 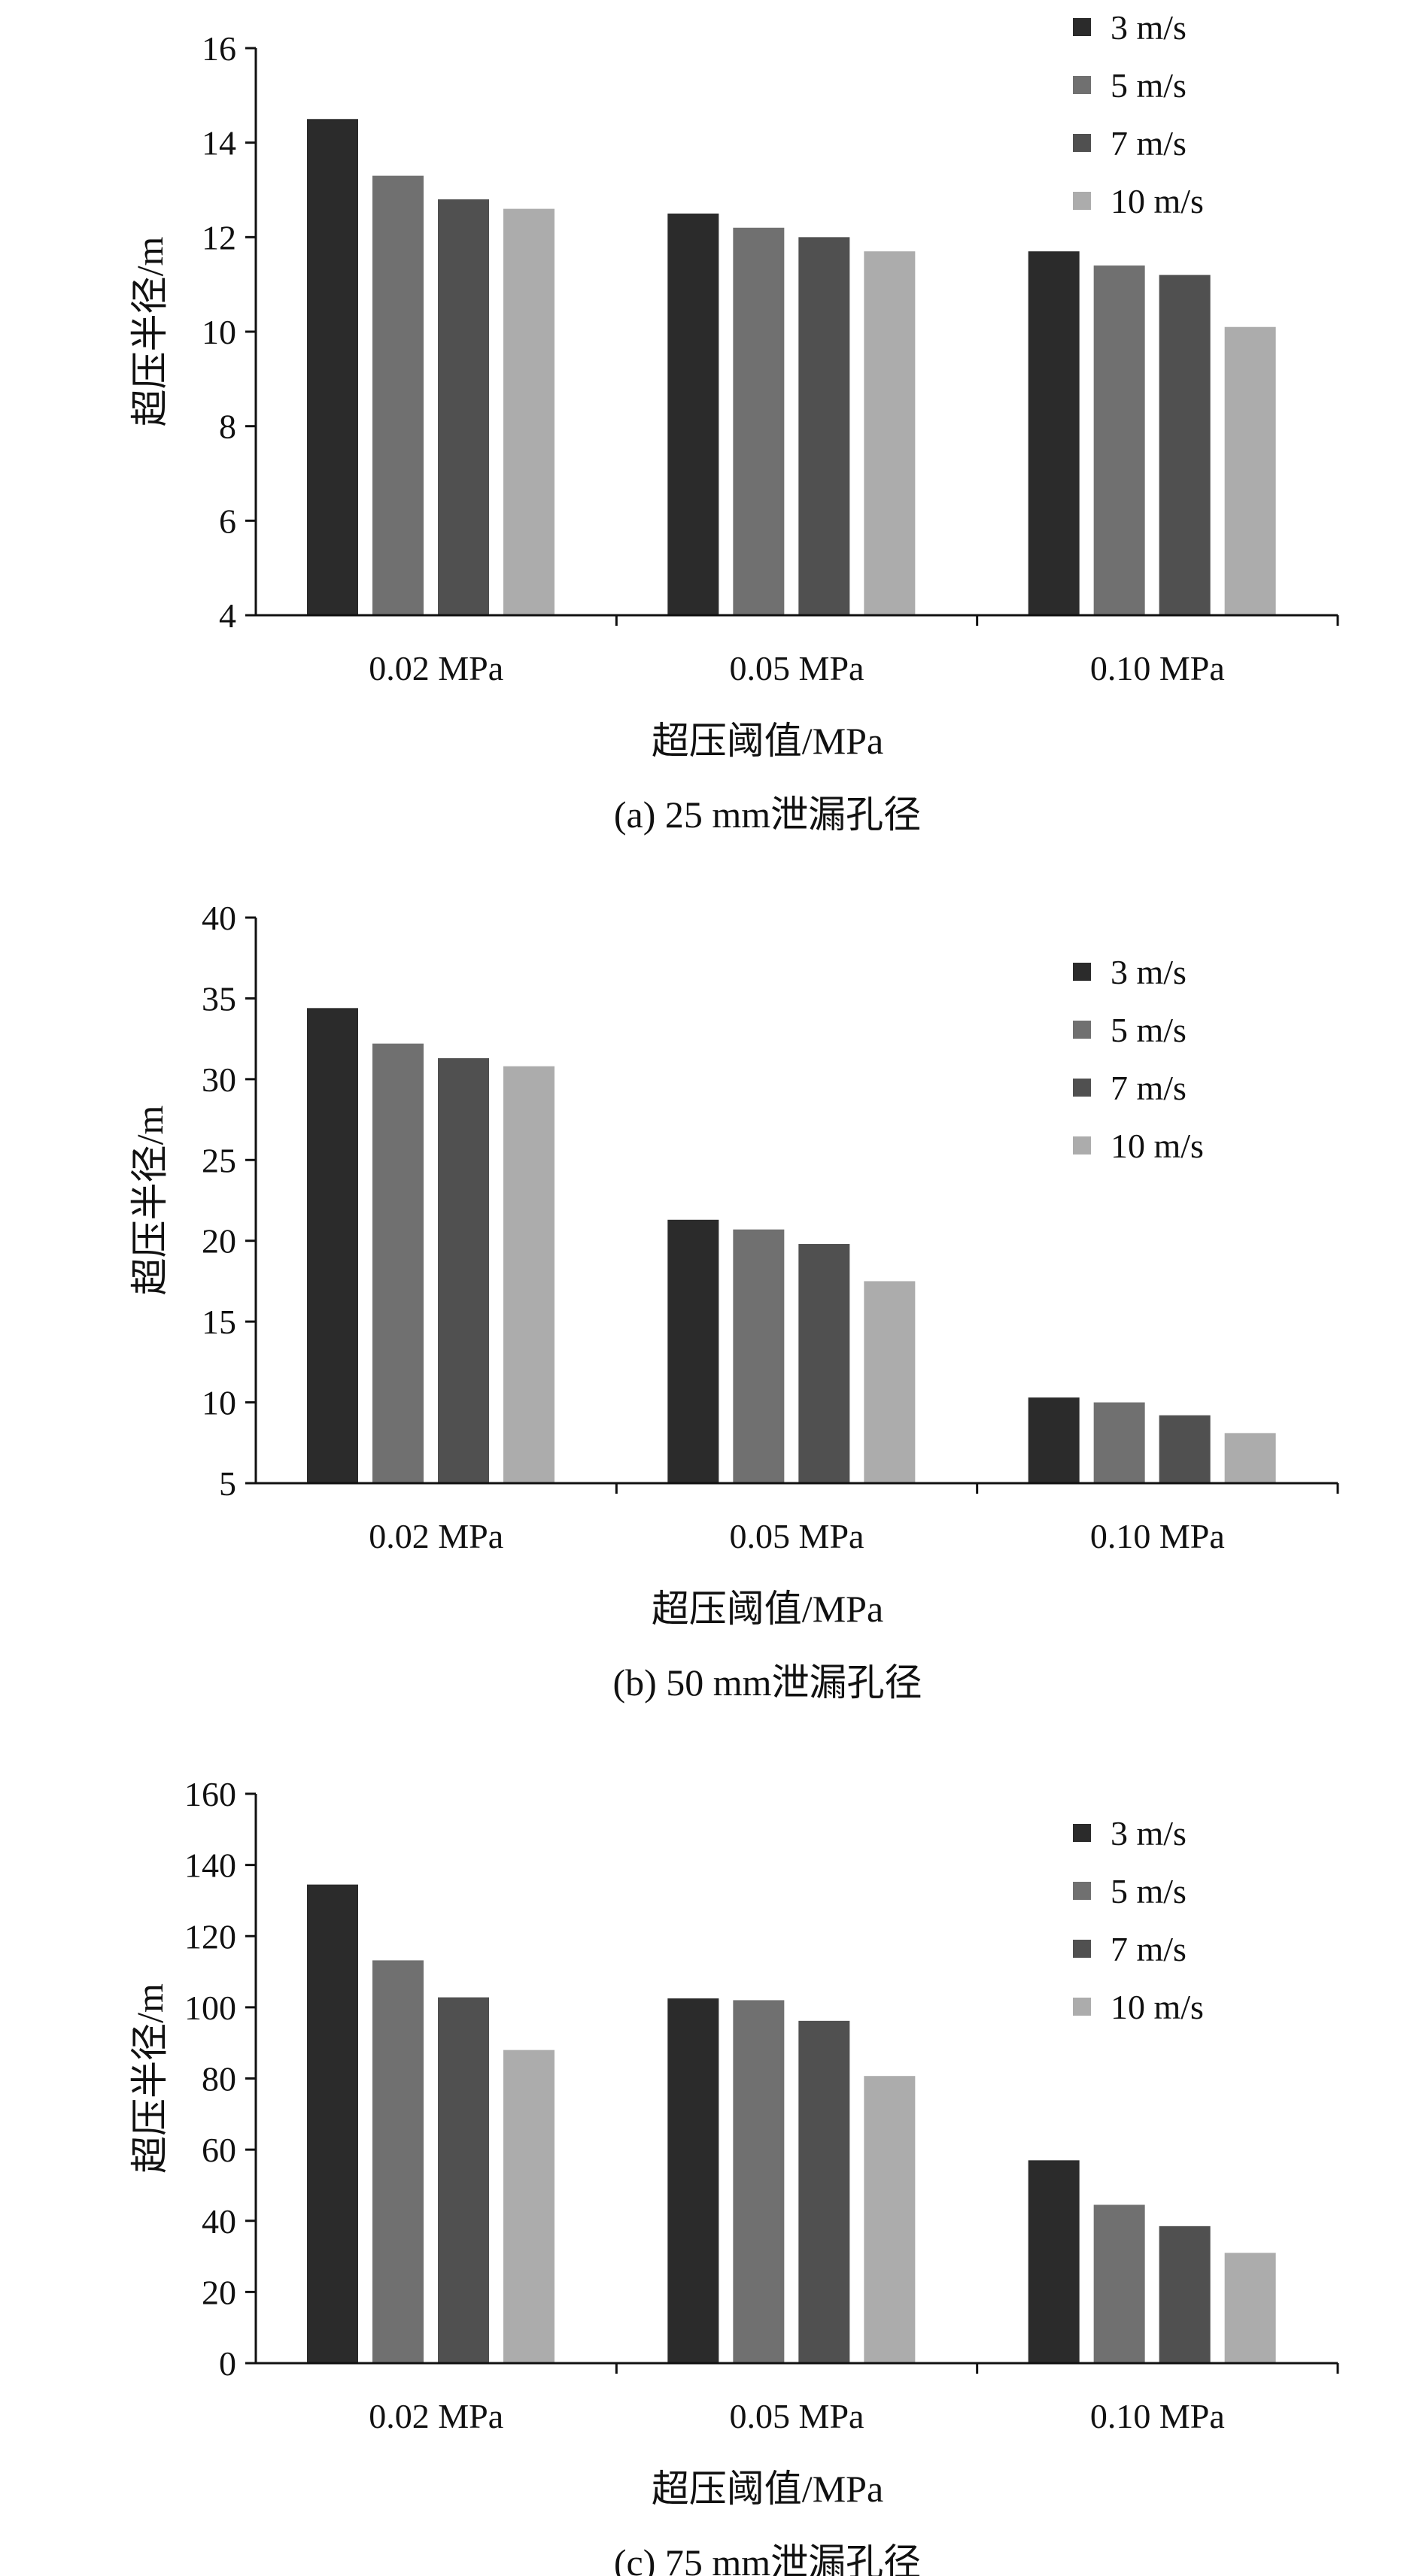 I want to click on y-tick-label: 5, so click(x=227, y=1483).